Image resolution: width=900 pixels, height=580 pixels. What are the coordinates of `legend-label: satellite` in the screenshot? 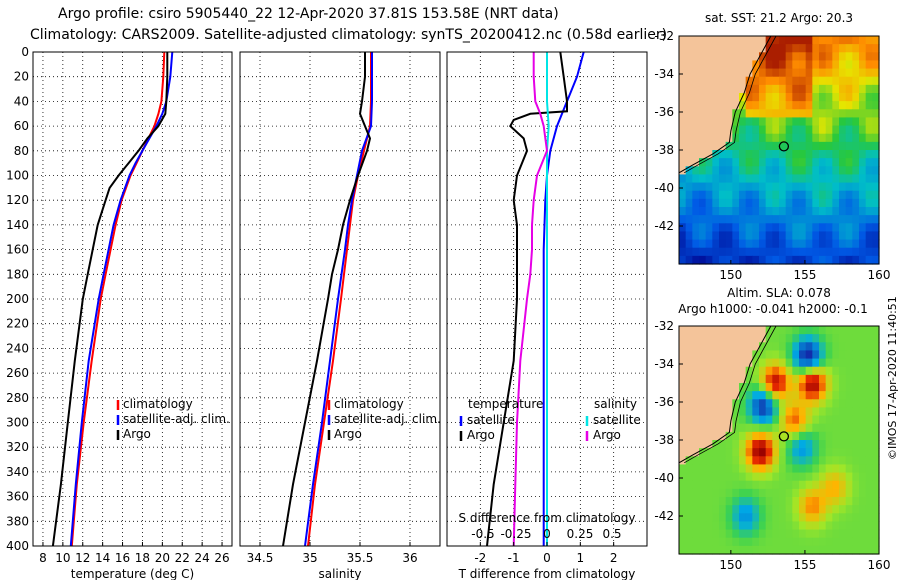 It's located at (617, 420).